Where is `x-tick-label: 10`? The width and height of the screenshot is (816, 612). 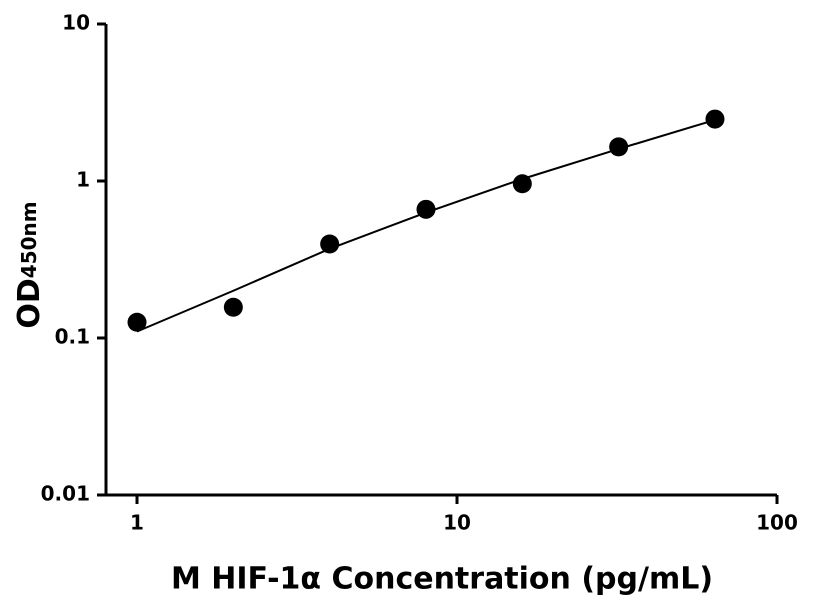
x-tick-label: 10 is located at coordinates (457, 523).